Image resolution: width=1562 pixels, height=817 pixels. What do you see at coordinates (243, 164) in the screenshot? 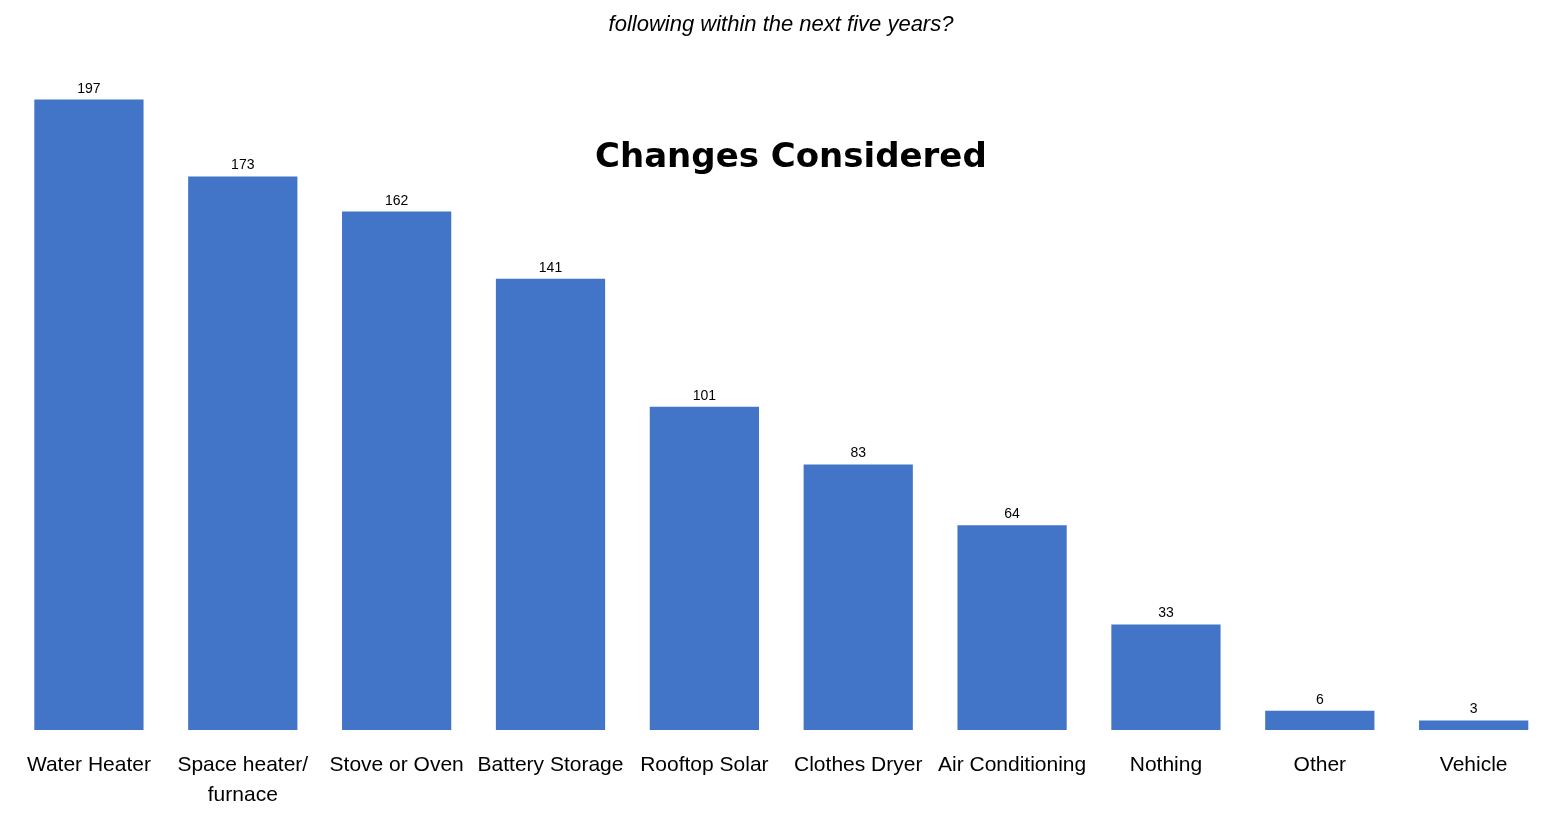
I see `data-label: 173` at bounding box center [243, 164].